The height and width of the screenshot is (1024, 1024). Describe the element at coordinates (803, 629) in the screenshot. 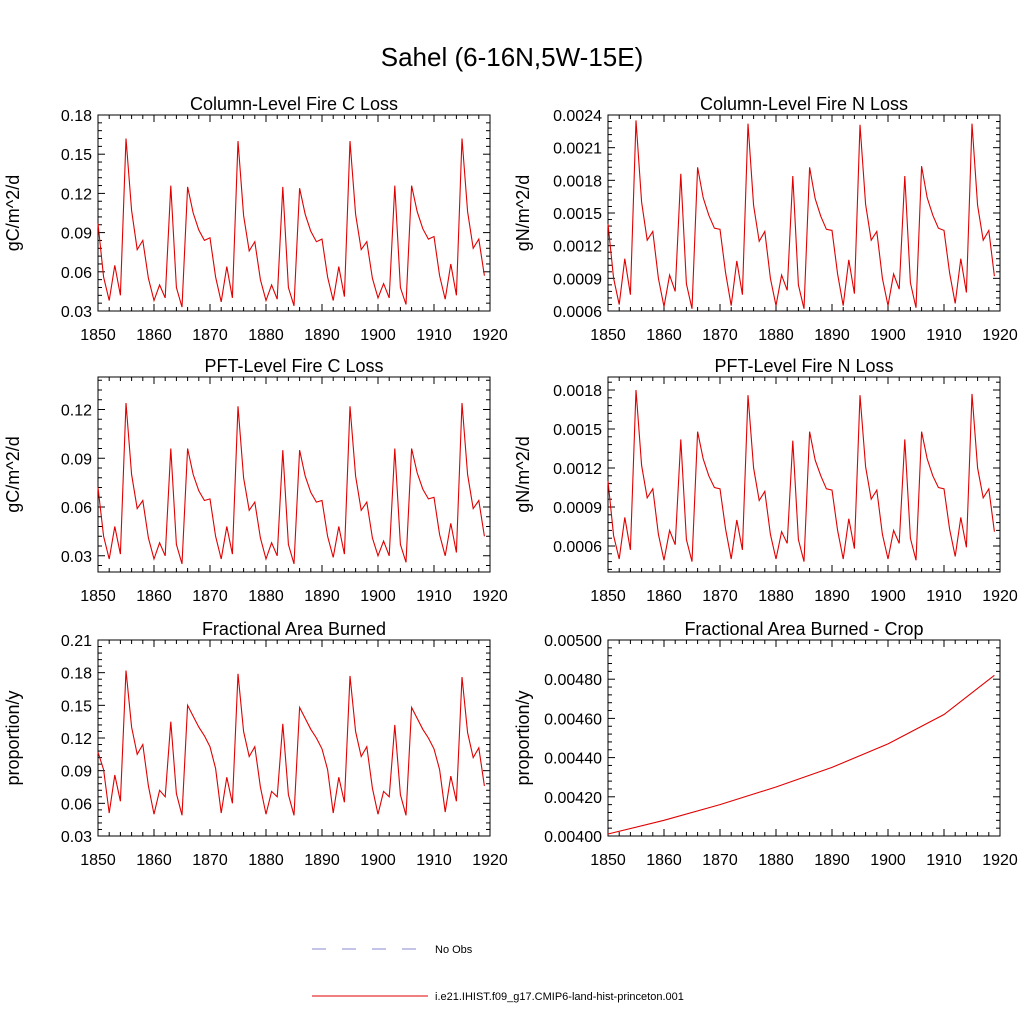

I see `panel-title: Fractional Area Burned - Crop` at that location.